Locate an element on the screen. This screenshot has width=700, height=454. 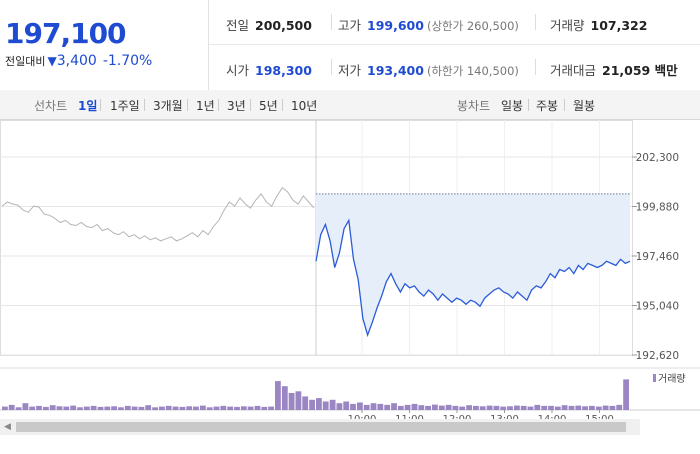
scroll-thumb is located at coordinates (321, 427).